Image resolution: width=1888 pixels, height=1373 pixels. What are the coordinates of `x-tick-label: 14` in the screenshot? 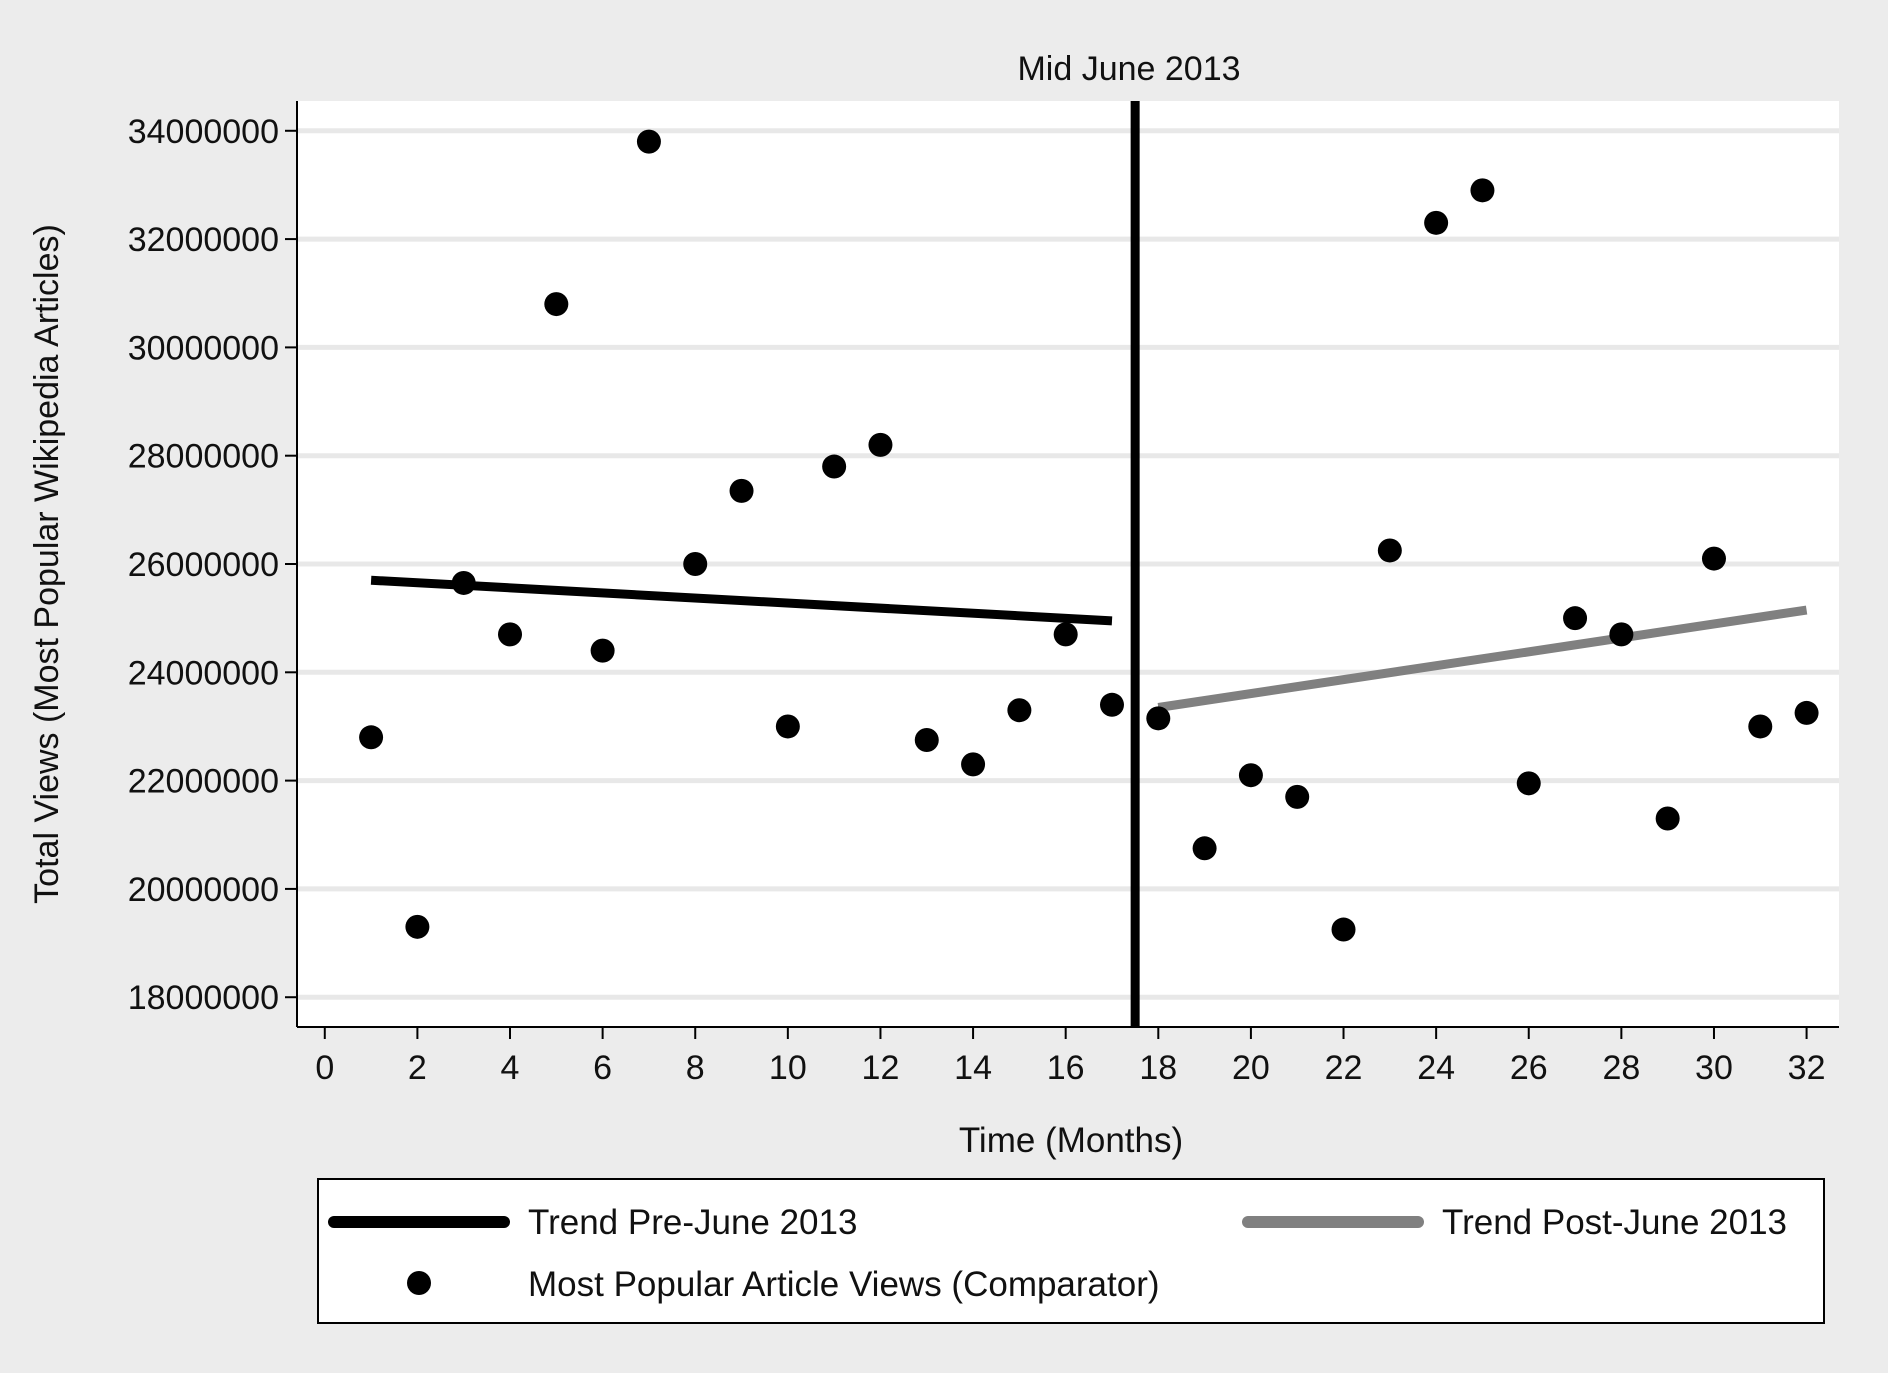 It's located at (973, 1068).